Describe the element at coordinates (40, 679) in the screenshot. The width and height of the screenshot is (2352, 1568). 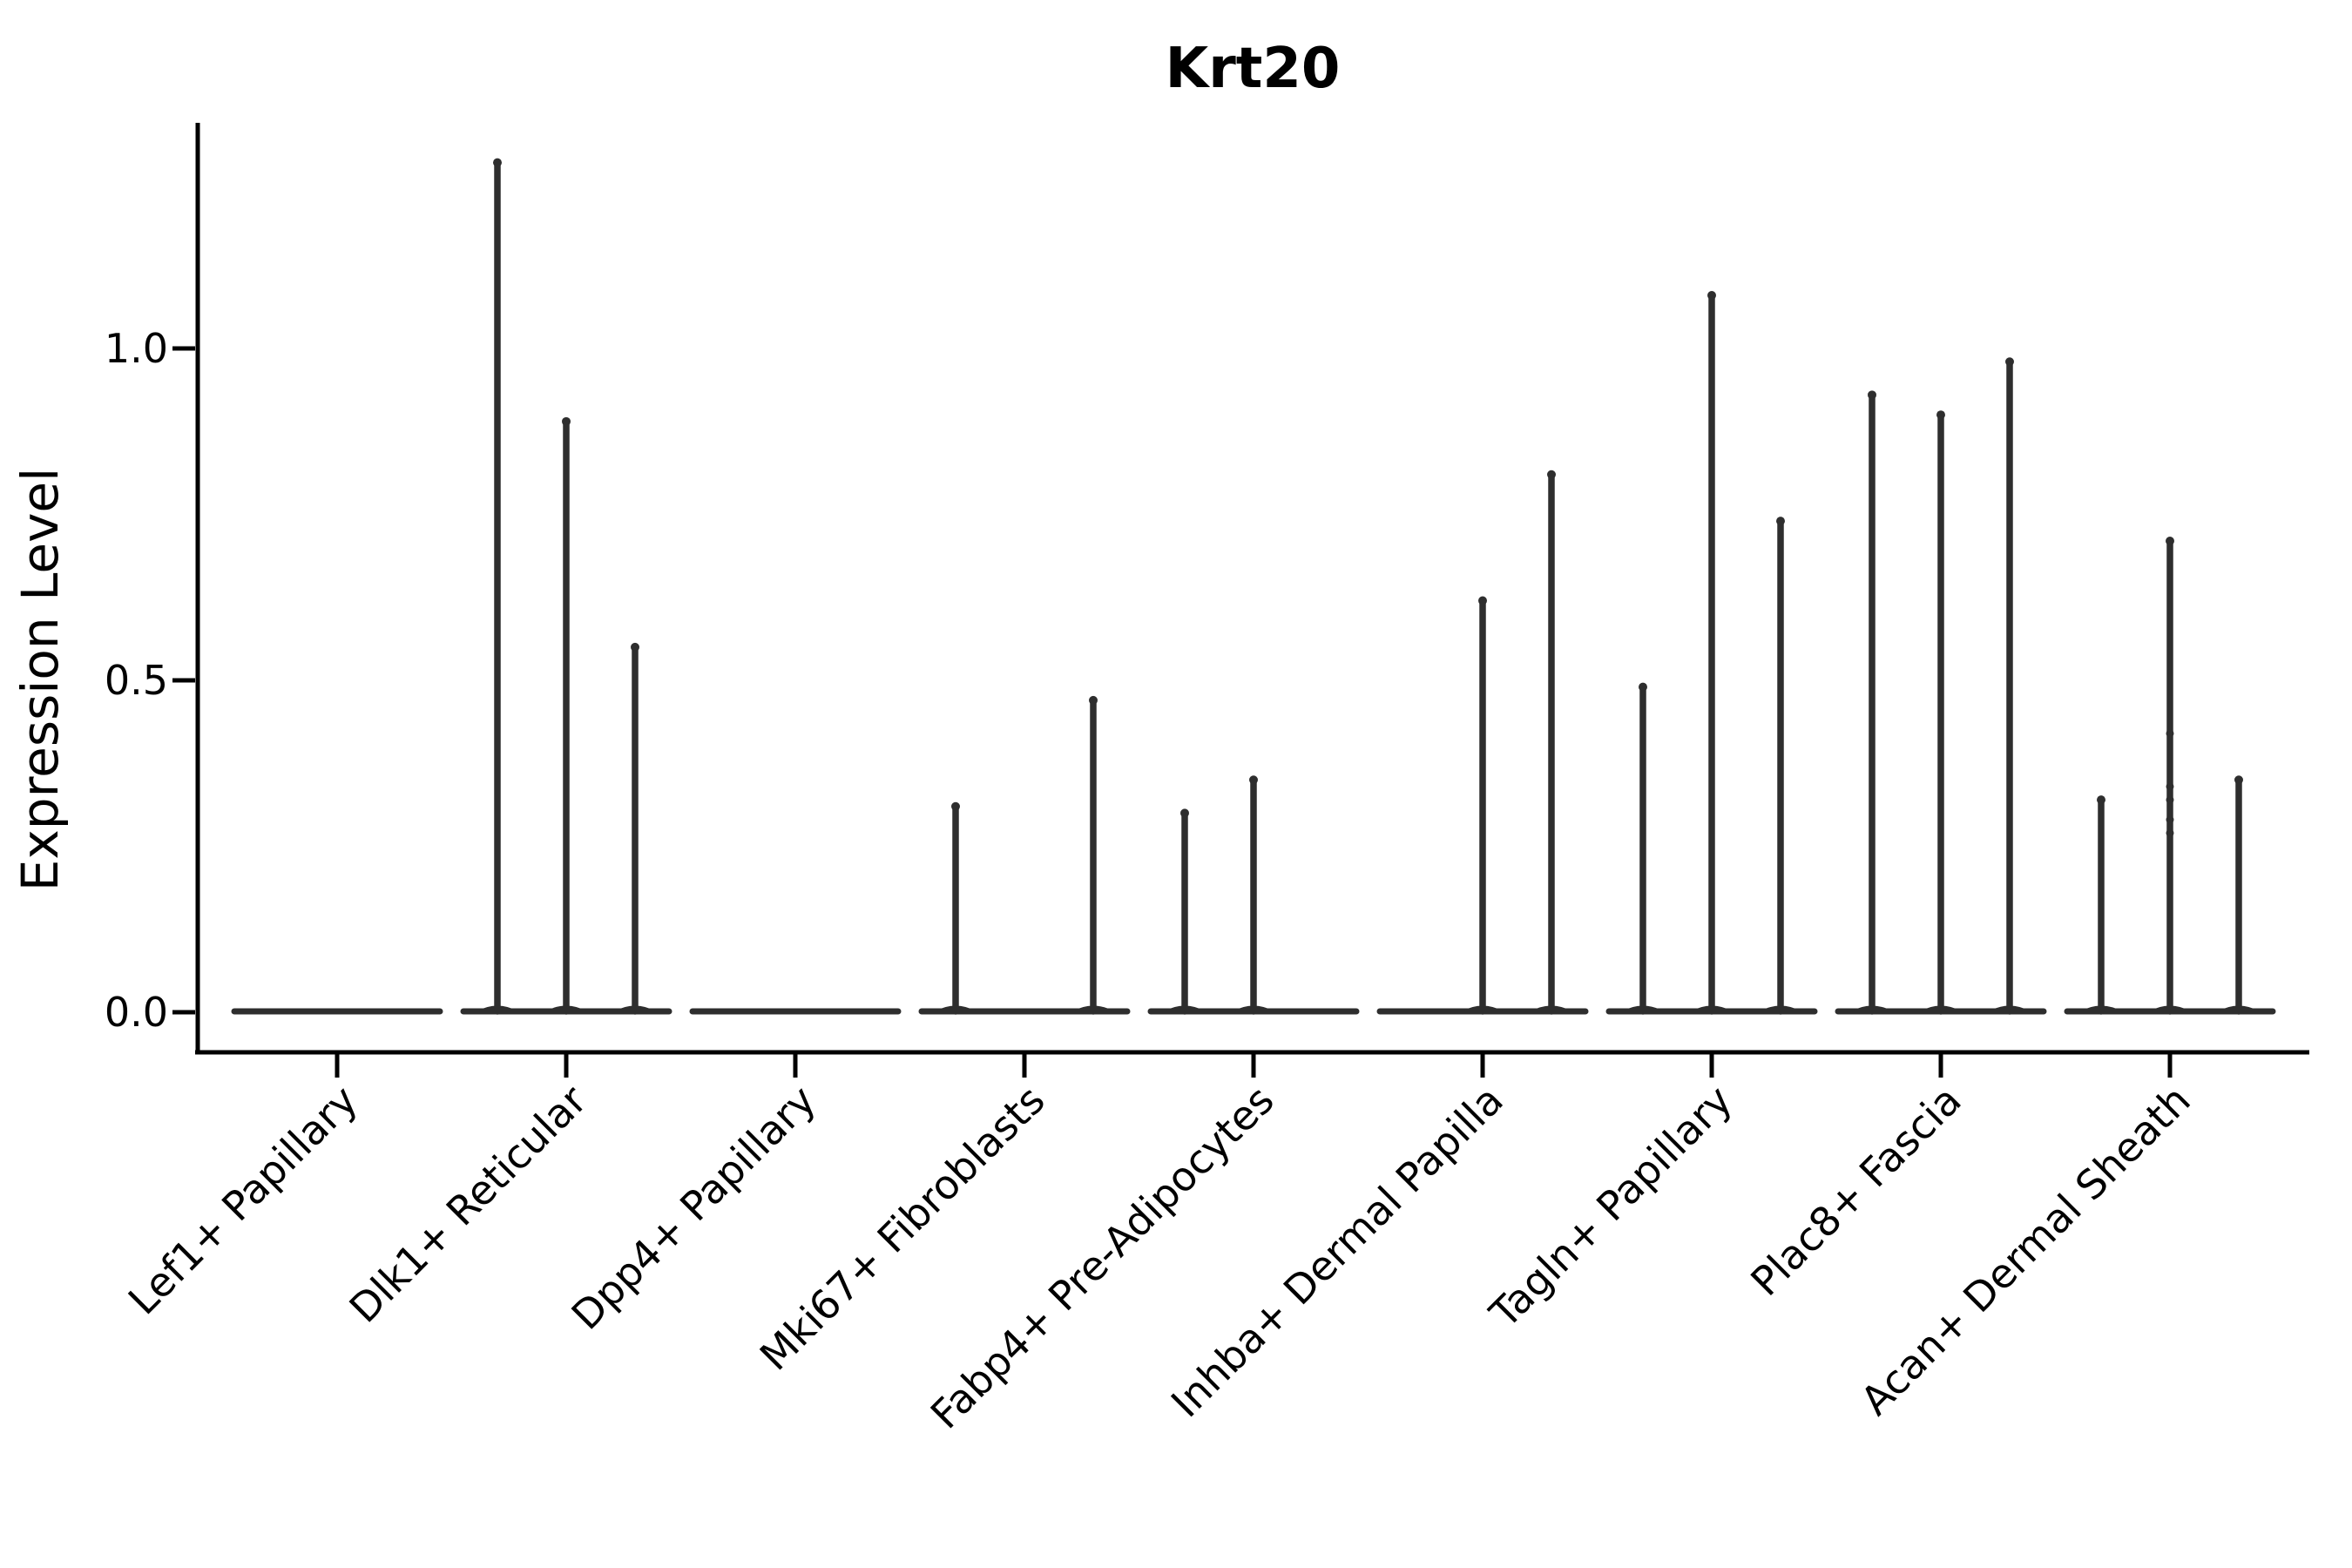
I see `y-axis-label: Expression Level` at that location.